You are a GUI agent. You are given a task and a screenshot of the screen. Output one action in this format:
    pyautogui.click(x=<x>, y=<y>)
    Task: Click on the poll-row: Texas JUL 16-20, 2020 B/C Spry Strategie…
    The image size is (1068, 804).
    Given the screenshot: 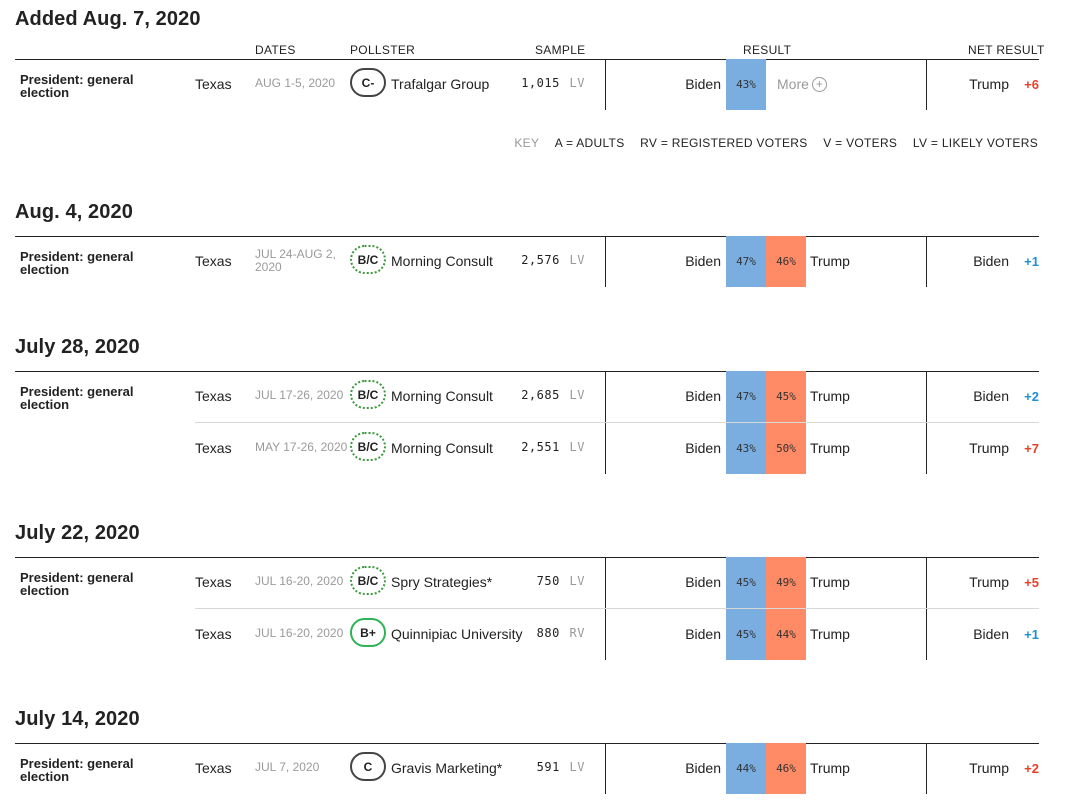 What is the action you would take?
    pyautogui.click(x=617, y=582)
    